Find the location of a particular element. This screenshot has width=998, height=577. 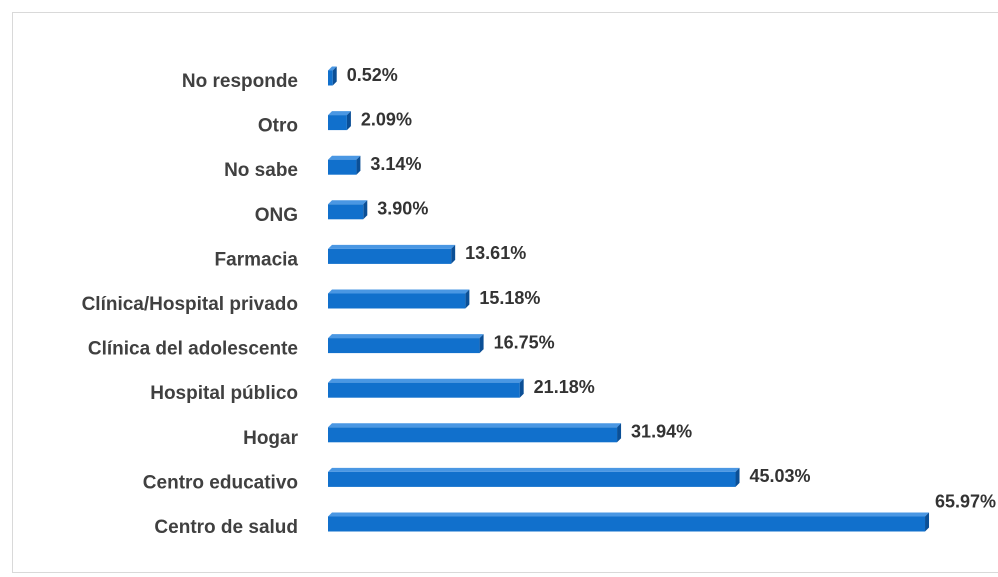

category-label: Clínica del adolescente is located at coordinates (193, 349).